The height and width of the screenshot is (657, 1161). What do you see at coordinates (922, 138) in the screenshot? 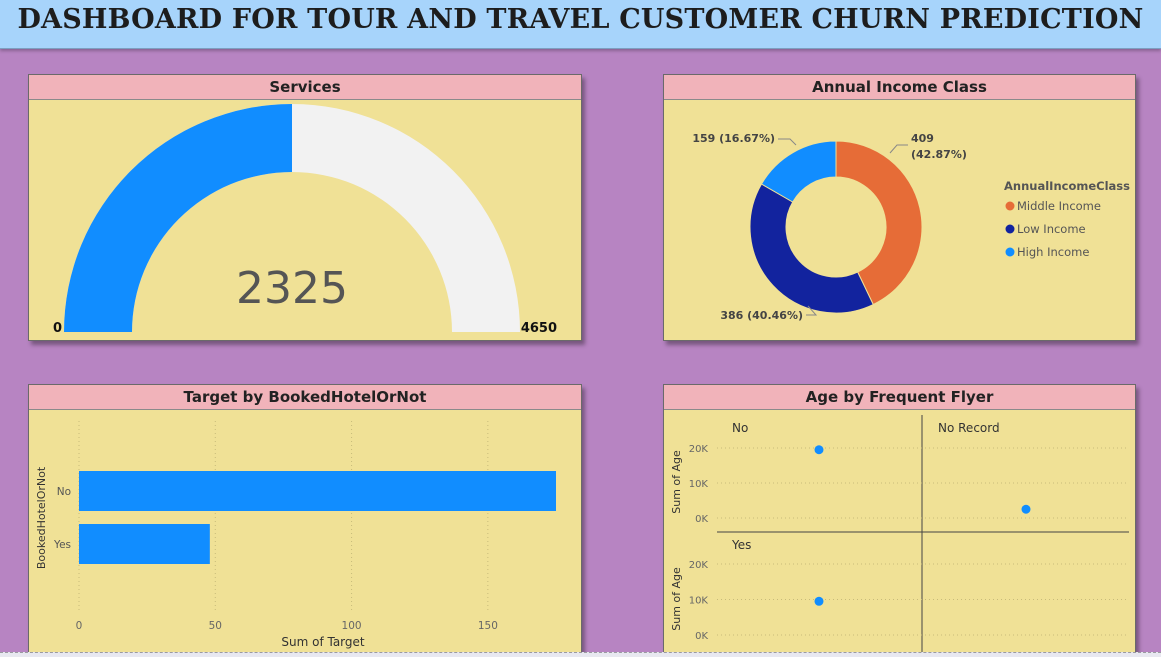
I see `slice-label-middle-count: 409` at bounding box center [922, 138].